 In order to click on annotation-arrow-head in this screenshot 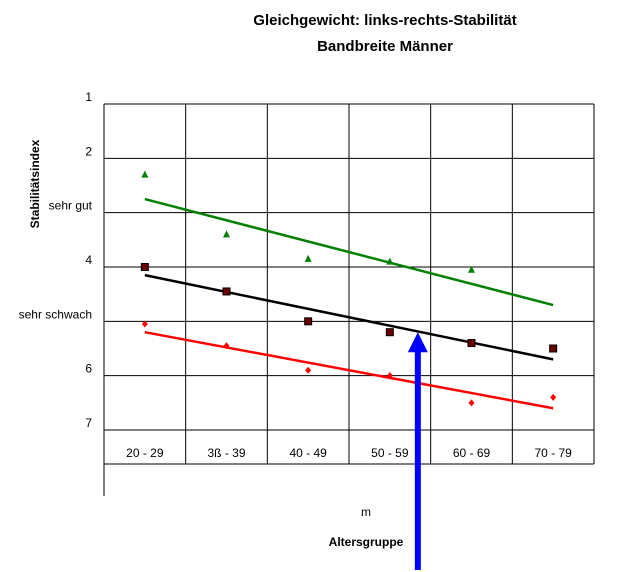, I will do `click(417, 342)`.